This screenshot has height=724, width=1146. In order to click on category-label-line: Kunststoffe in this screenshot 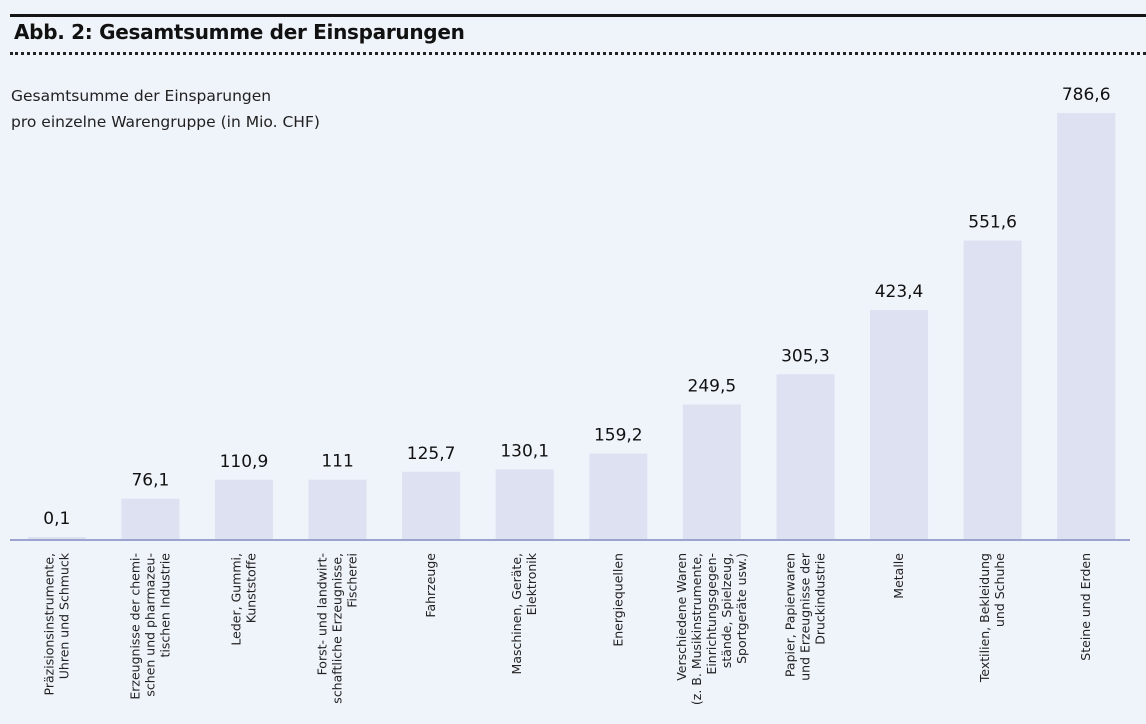, I will do `click(250, 588)`.